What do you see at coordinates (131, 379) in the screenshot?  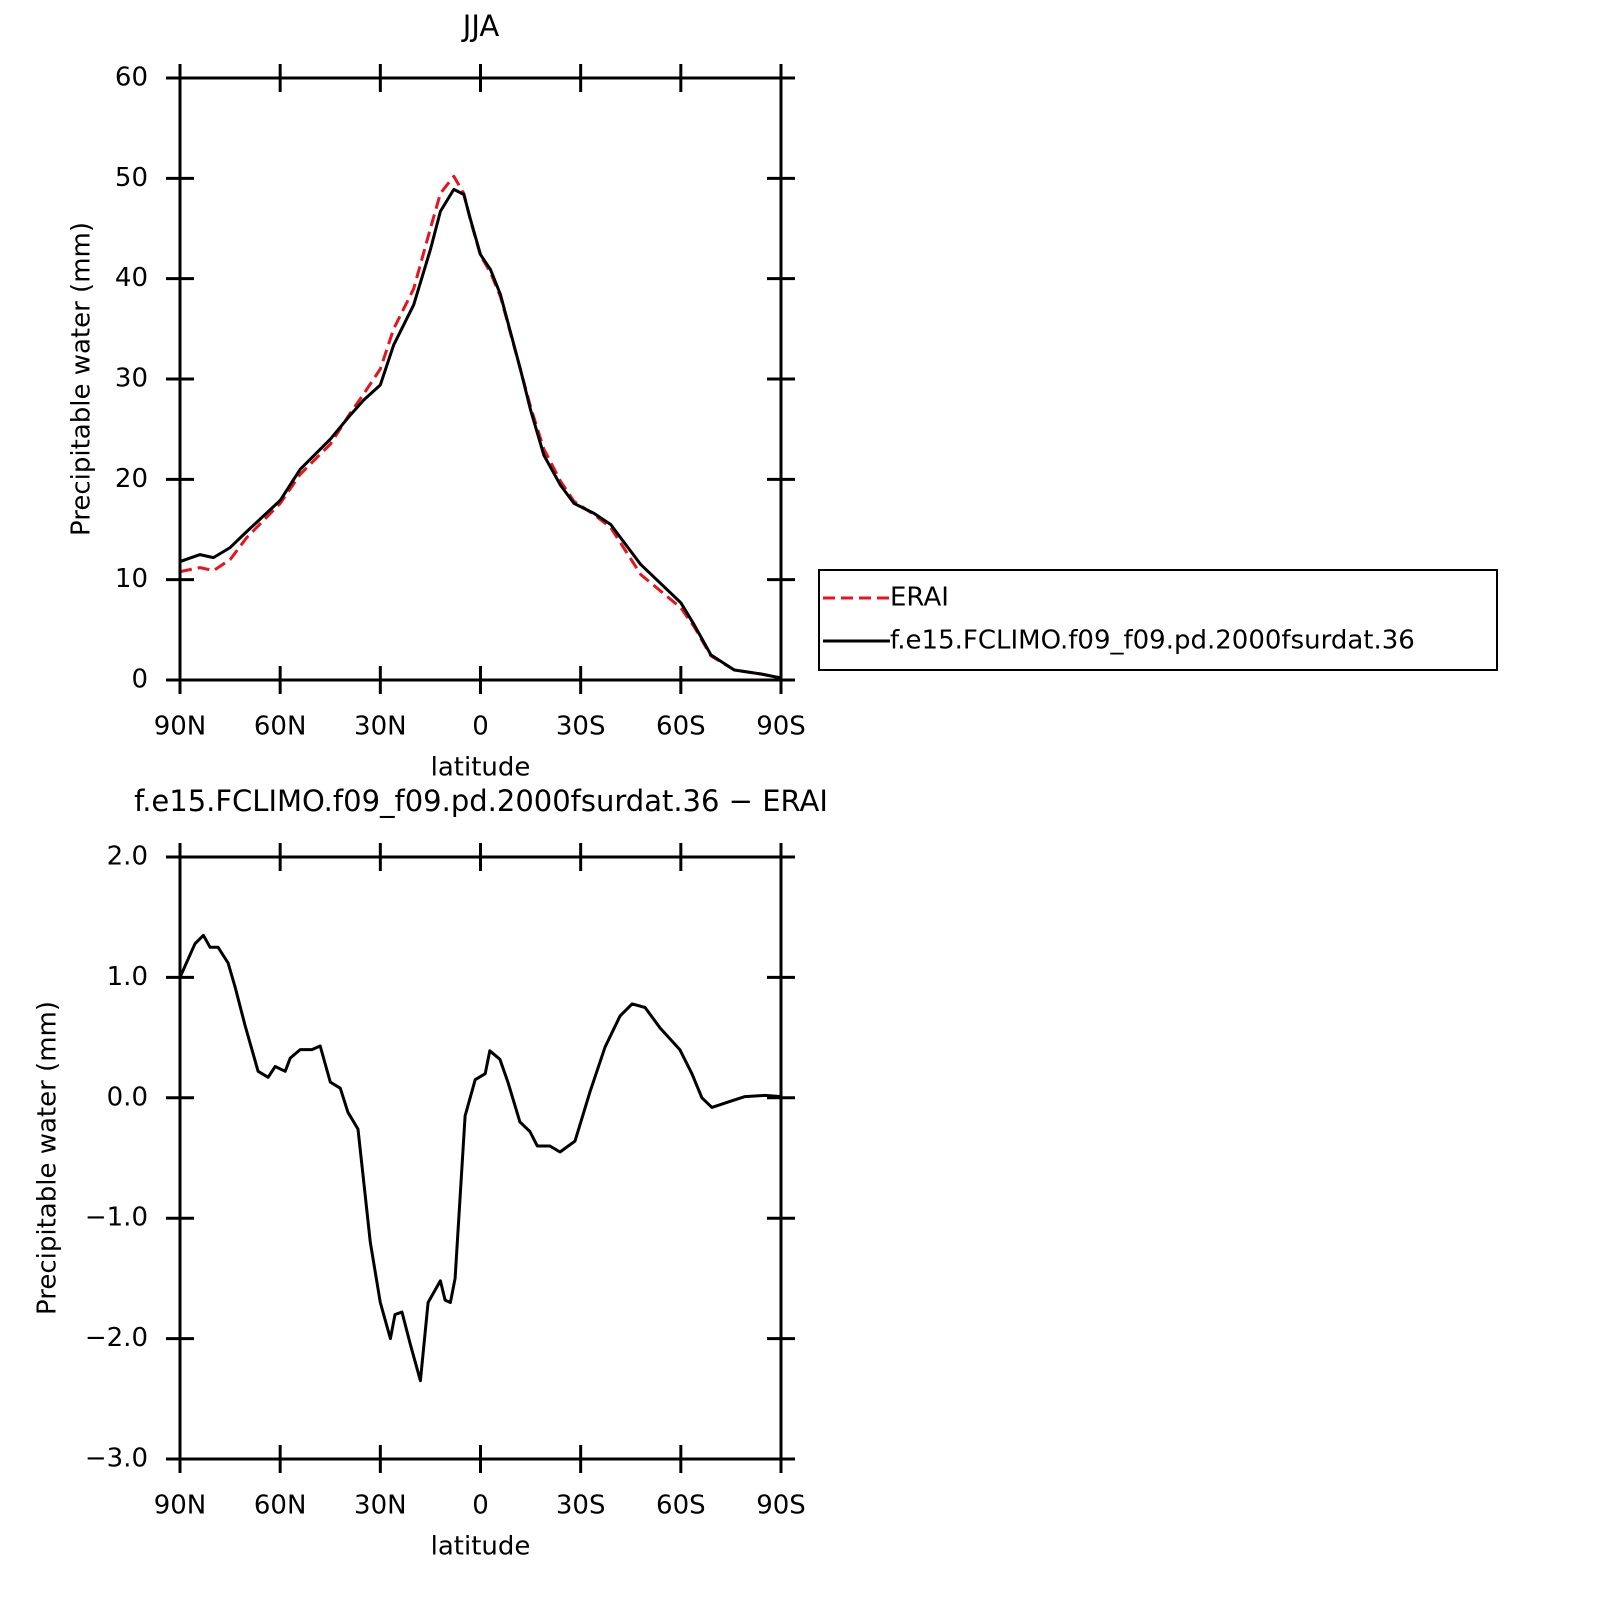 I see `y-tick-label: 30` at bounding box center [131, 379].